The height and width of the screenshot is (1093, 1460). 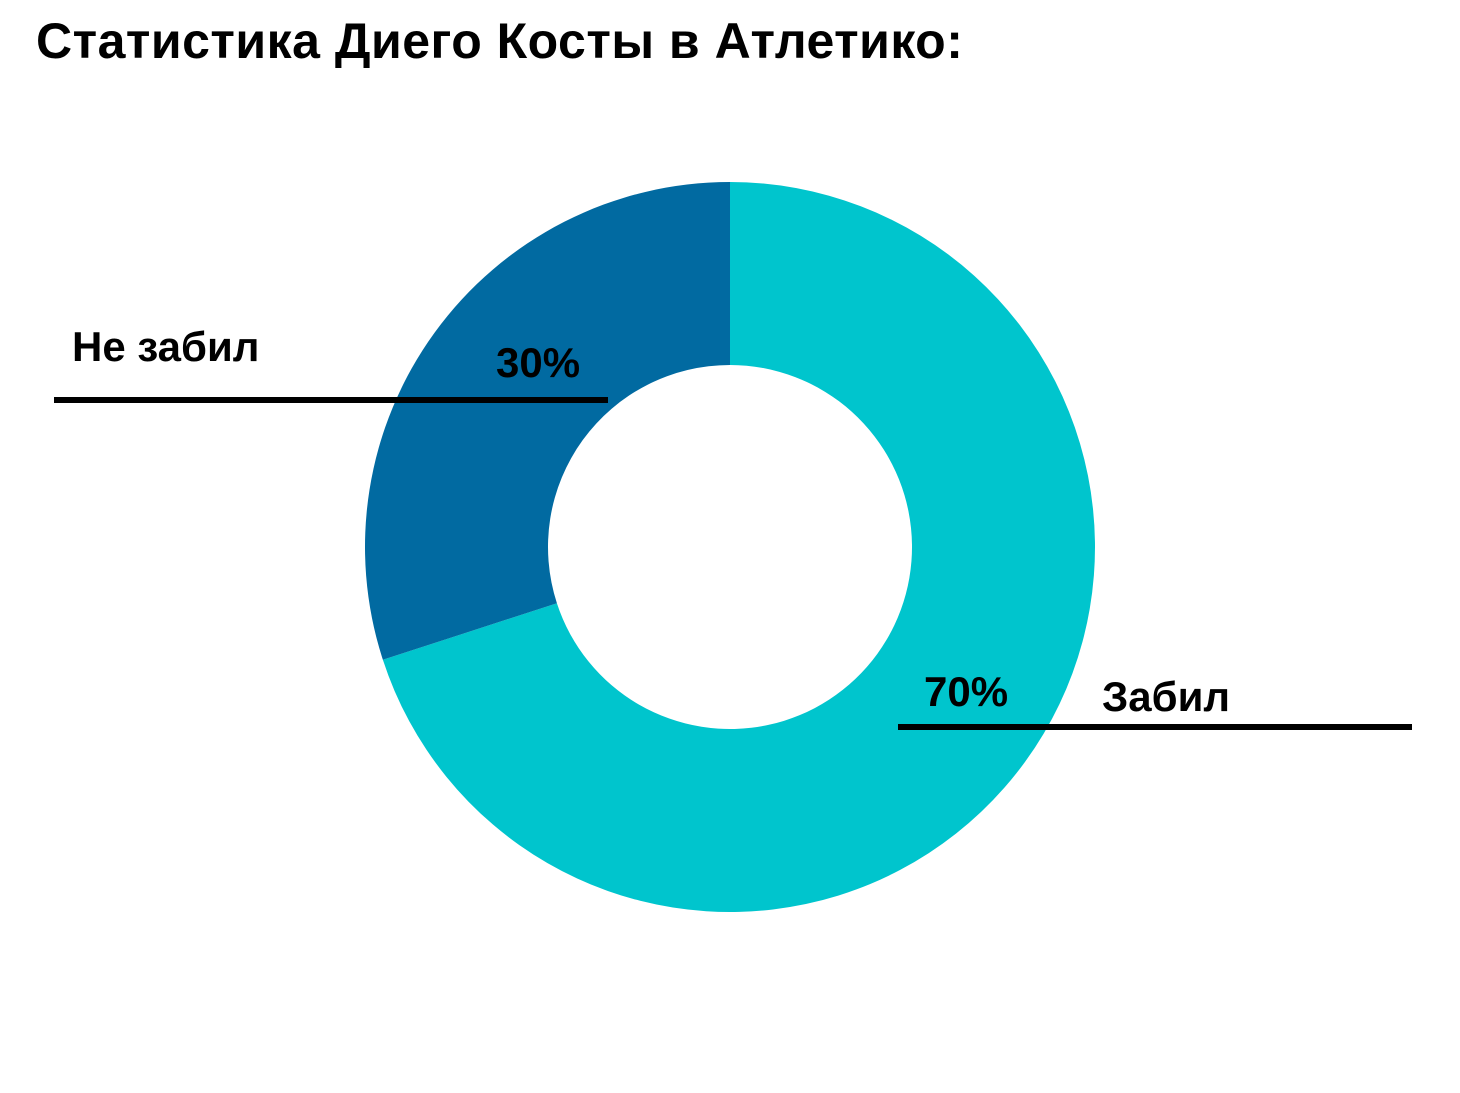 I want to click on chart-title: Статистика Диего Косты в Атлетико:, so click(x=500, y=41).